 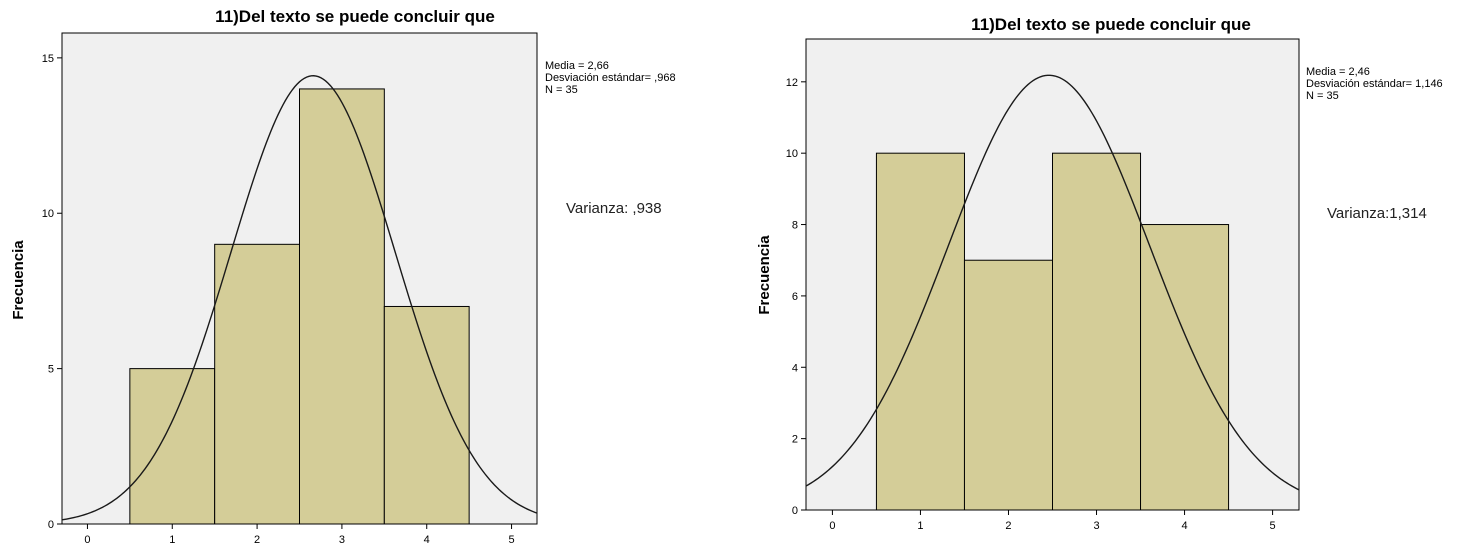 I want to click on chart-2-y-tick-label: 8, so click(x=795, y=226).